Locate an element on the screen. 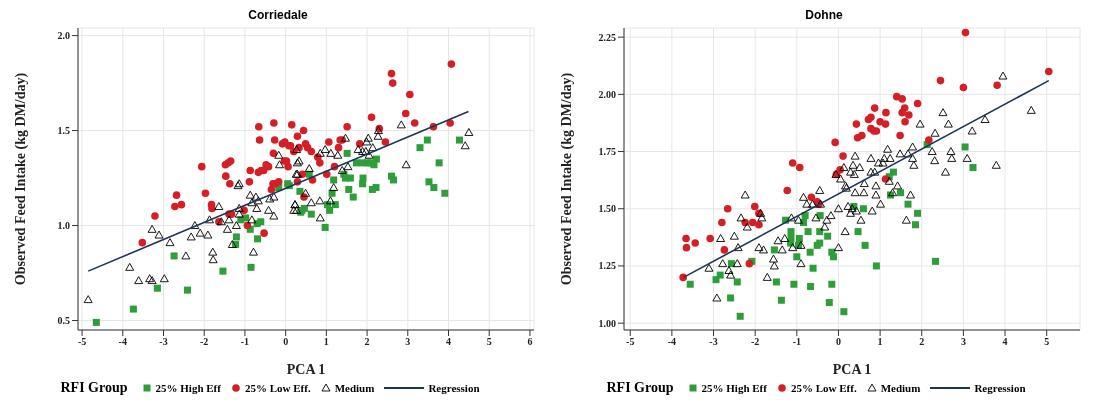 The image size is (1100, 414). y-tick-label: 1.5 is located at coordinates (63, 131).